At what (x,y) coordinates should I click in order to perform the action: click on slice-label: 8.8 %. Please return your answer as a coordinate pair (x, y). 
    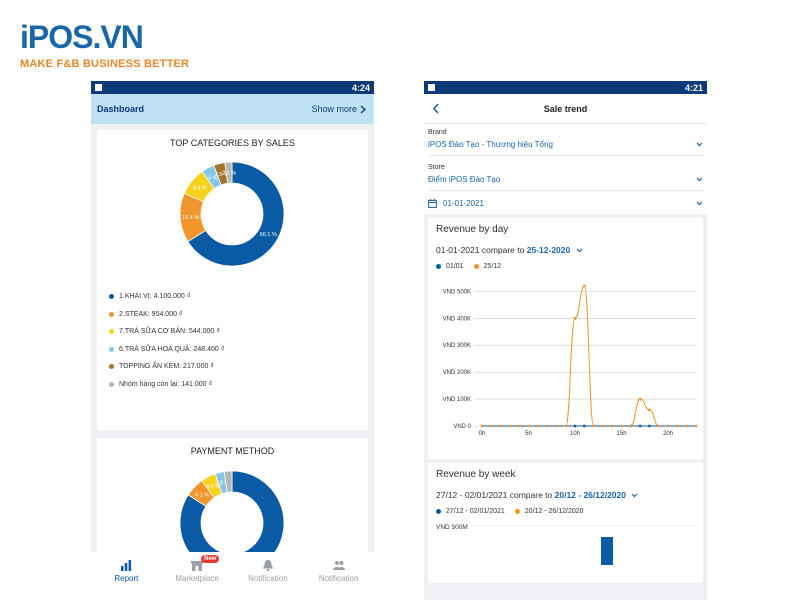
    Looking at the image, I should click on (200, 189).